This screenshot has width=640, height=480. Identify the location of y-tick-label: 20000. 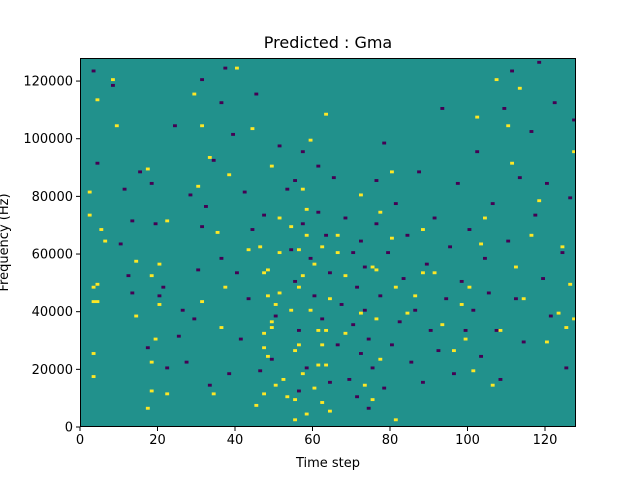
(52, 370).